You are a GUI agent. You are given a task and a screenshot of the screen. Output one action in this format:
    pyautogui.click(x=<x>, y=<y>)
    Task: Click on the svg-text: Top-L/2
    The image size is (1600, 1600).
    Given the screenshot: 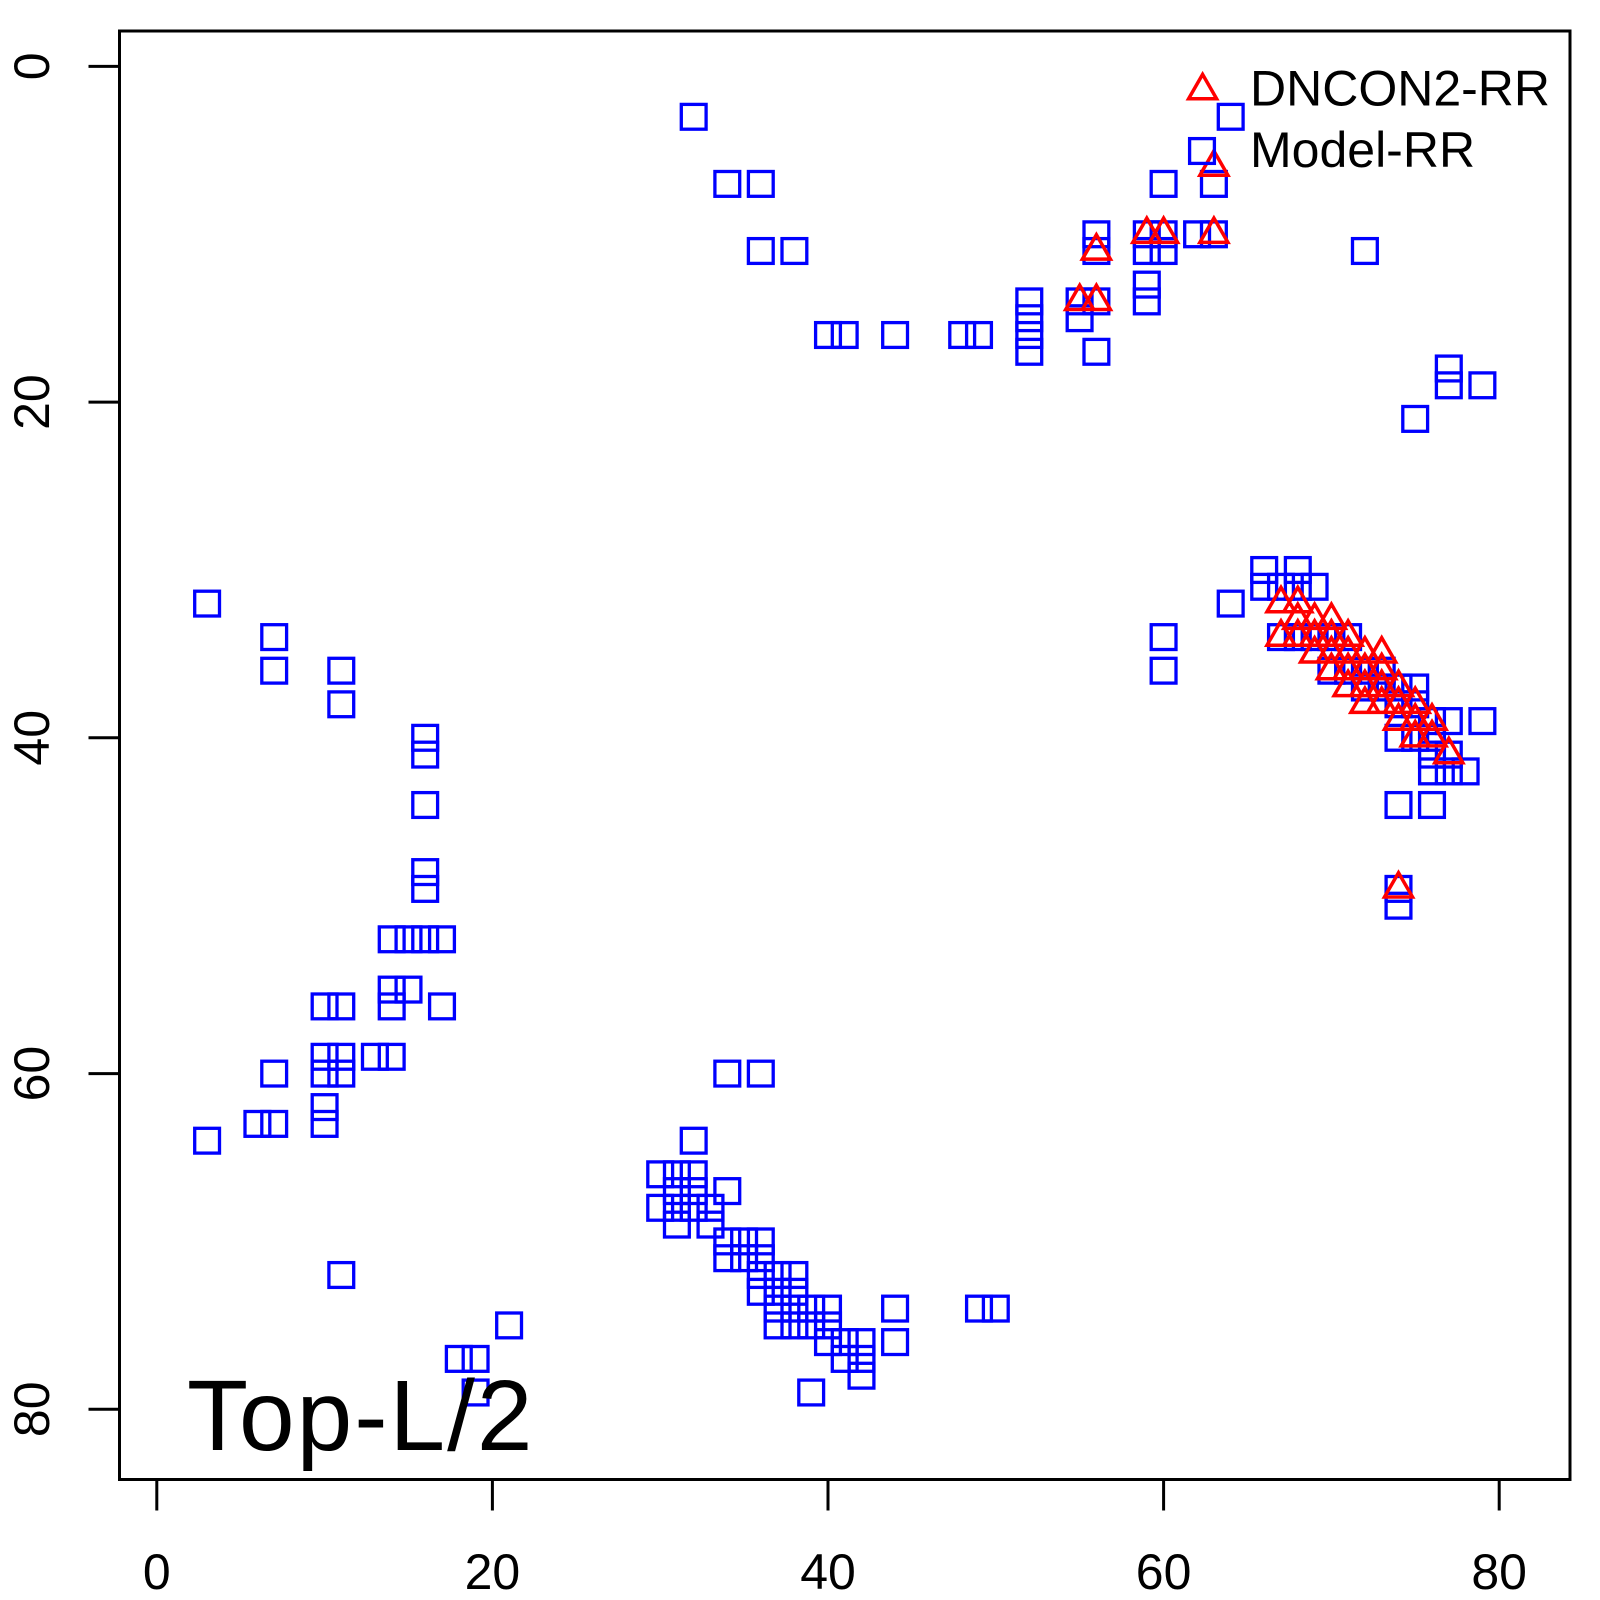 What is the action you would take?
    pyautogui.click(x=361, y=1416)
    